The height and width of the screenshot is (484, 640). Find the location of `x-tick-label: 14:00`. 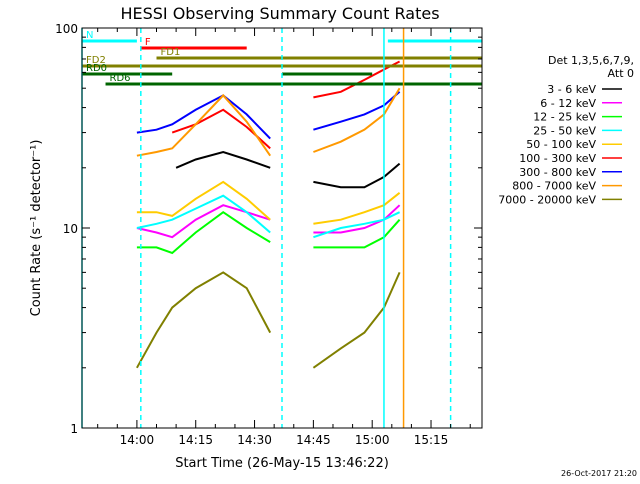

x-tick-label: 14:00 is located at coordinates (137, 440).